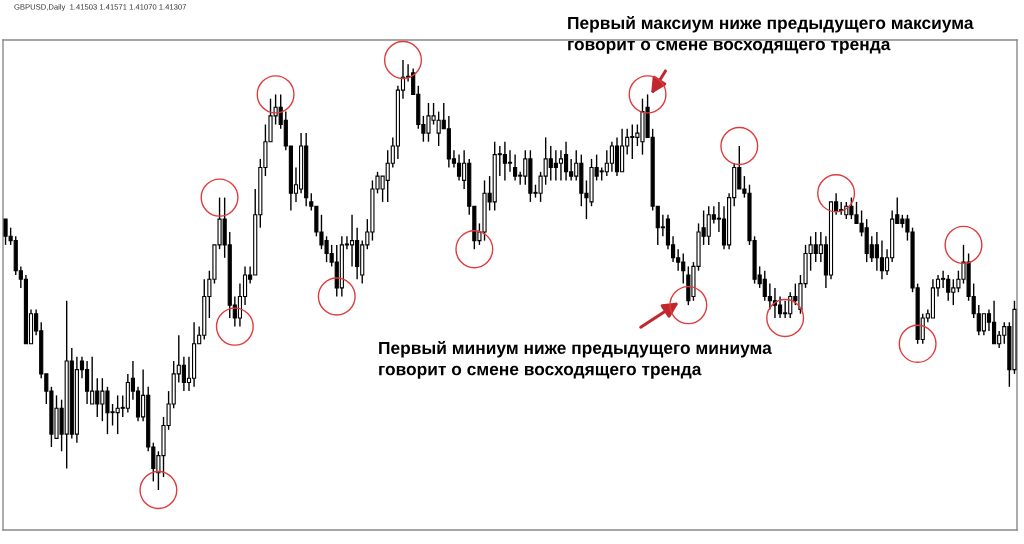  Describe the element at coordinates (575, 360) in the screenshot. I see `annotation: Первый миниум ниже предыдущего миниума говорит о смене восходящего тренда` at that location.